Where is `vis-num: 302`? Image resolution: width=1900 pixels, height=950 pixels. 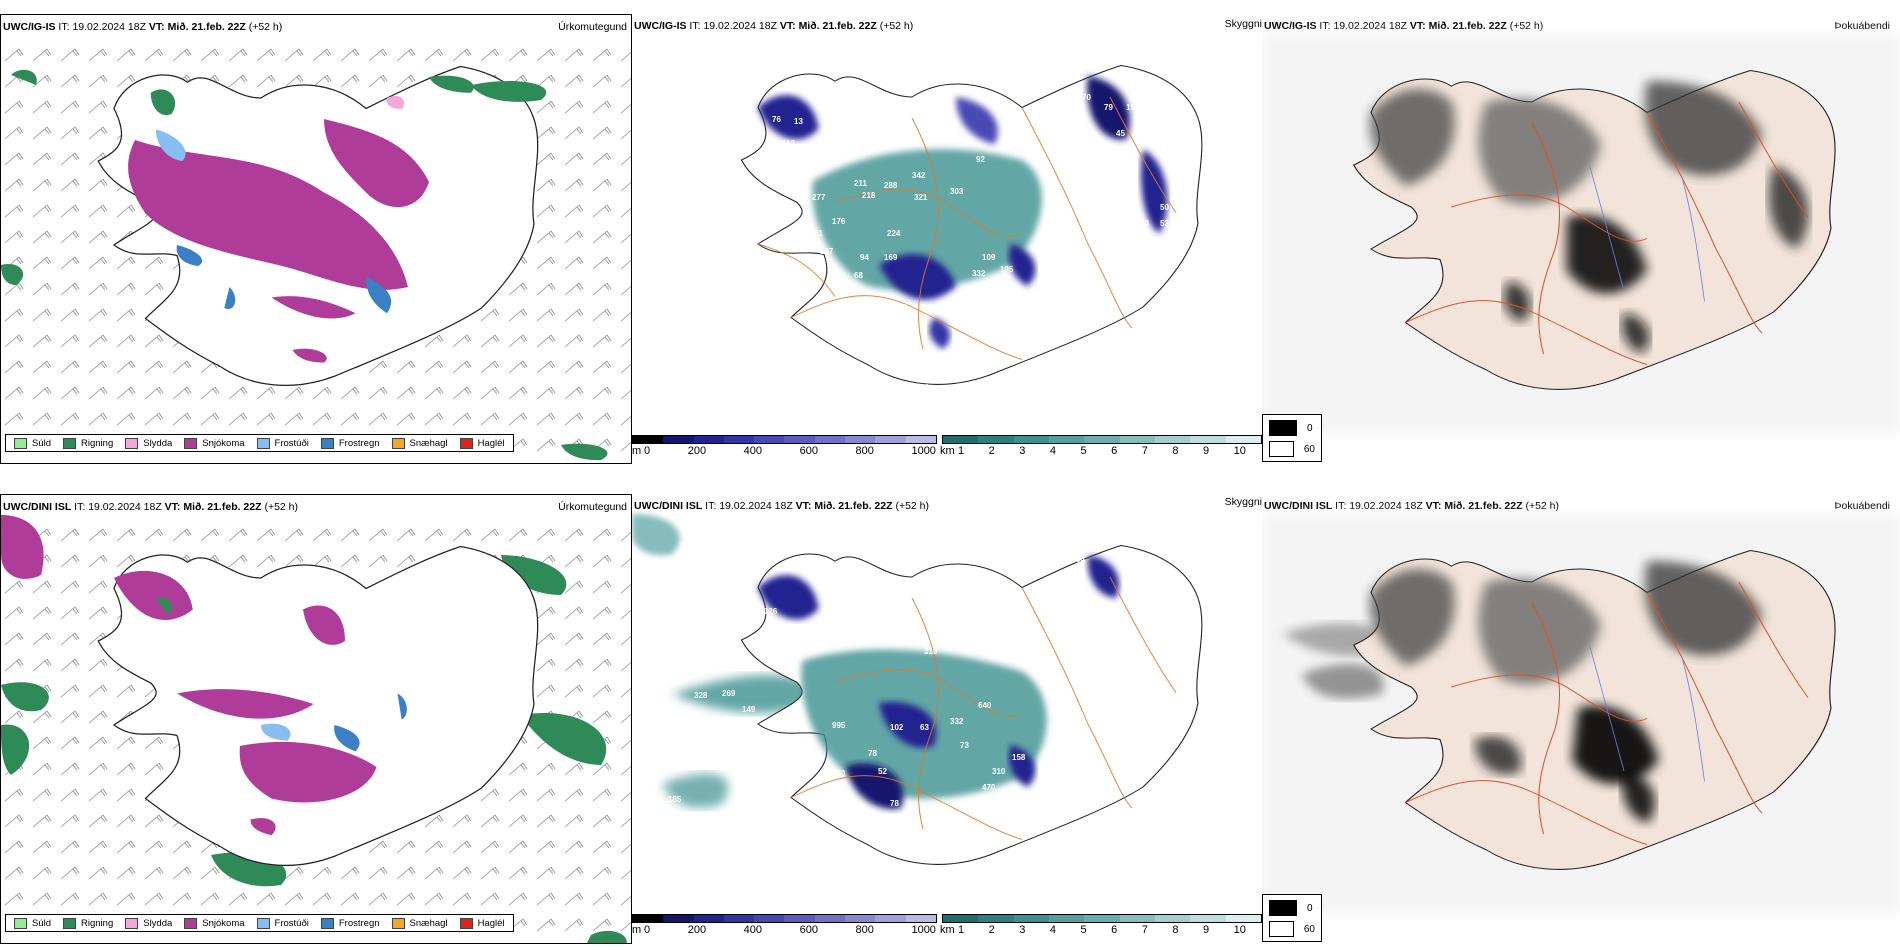
vis-num: 302 is located at coordinates (801, 237).